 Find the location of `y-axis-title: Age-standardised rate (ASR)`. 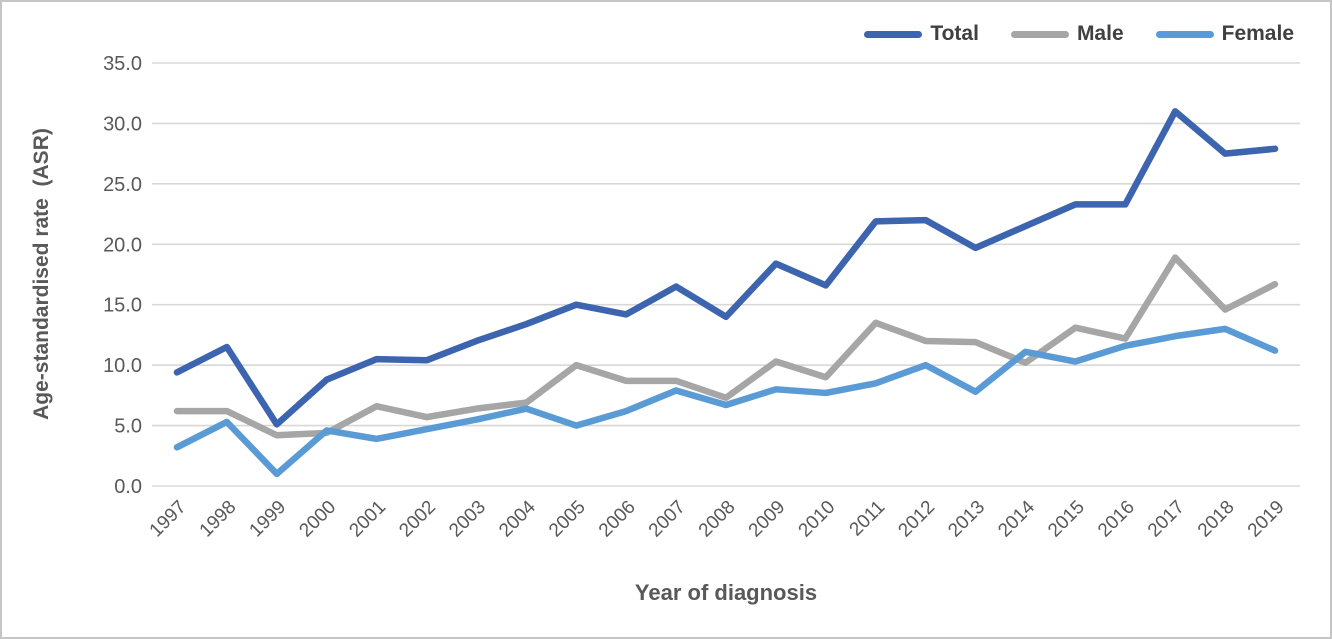

y-axis-title: Age-standardised rate (ASR) is located at coordinates (41, 274).